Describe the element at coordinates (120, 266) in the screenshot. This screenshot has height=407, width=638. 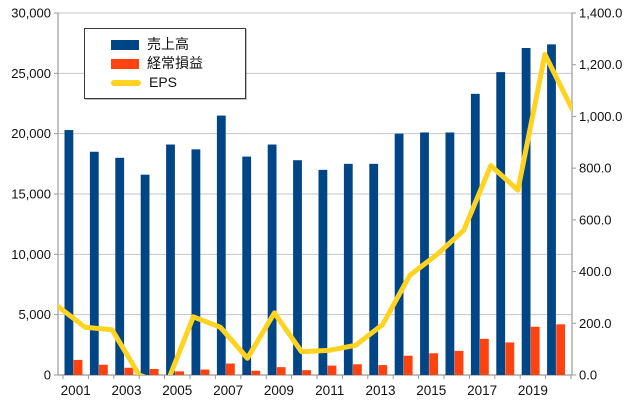
I see `sales-bar-2003` at that location.